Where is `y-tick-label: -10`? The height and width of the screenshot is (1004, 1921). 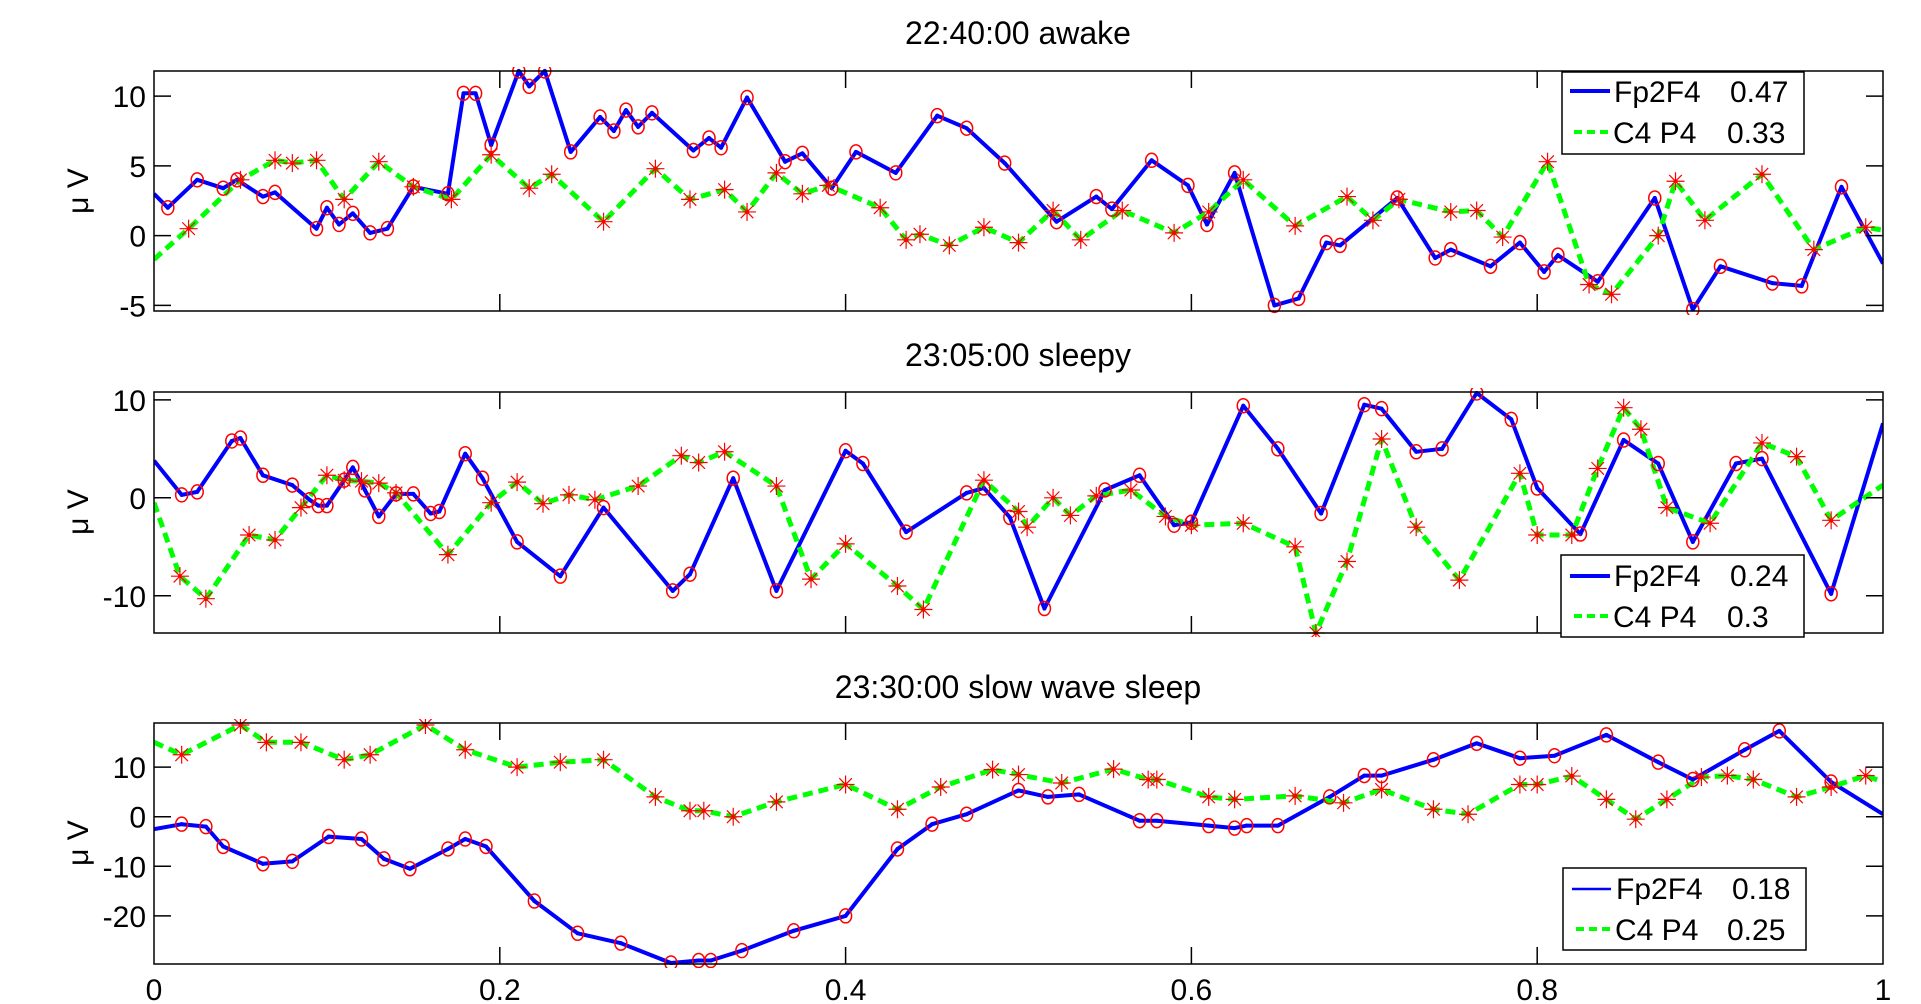 y-tick-label: -10 is located at coordinates (124, 597).